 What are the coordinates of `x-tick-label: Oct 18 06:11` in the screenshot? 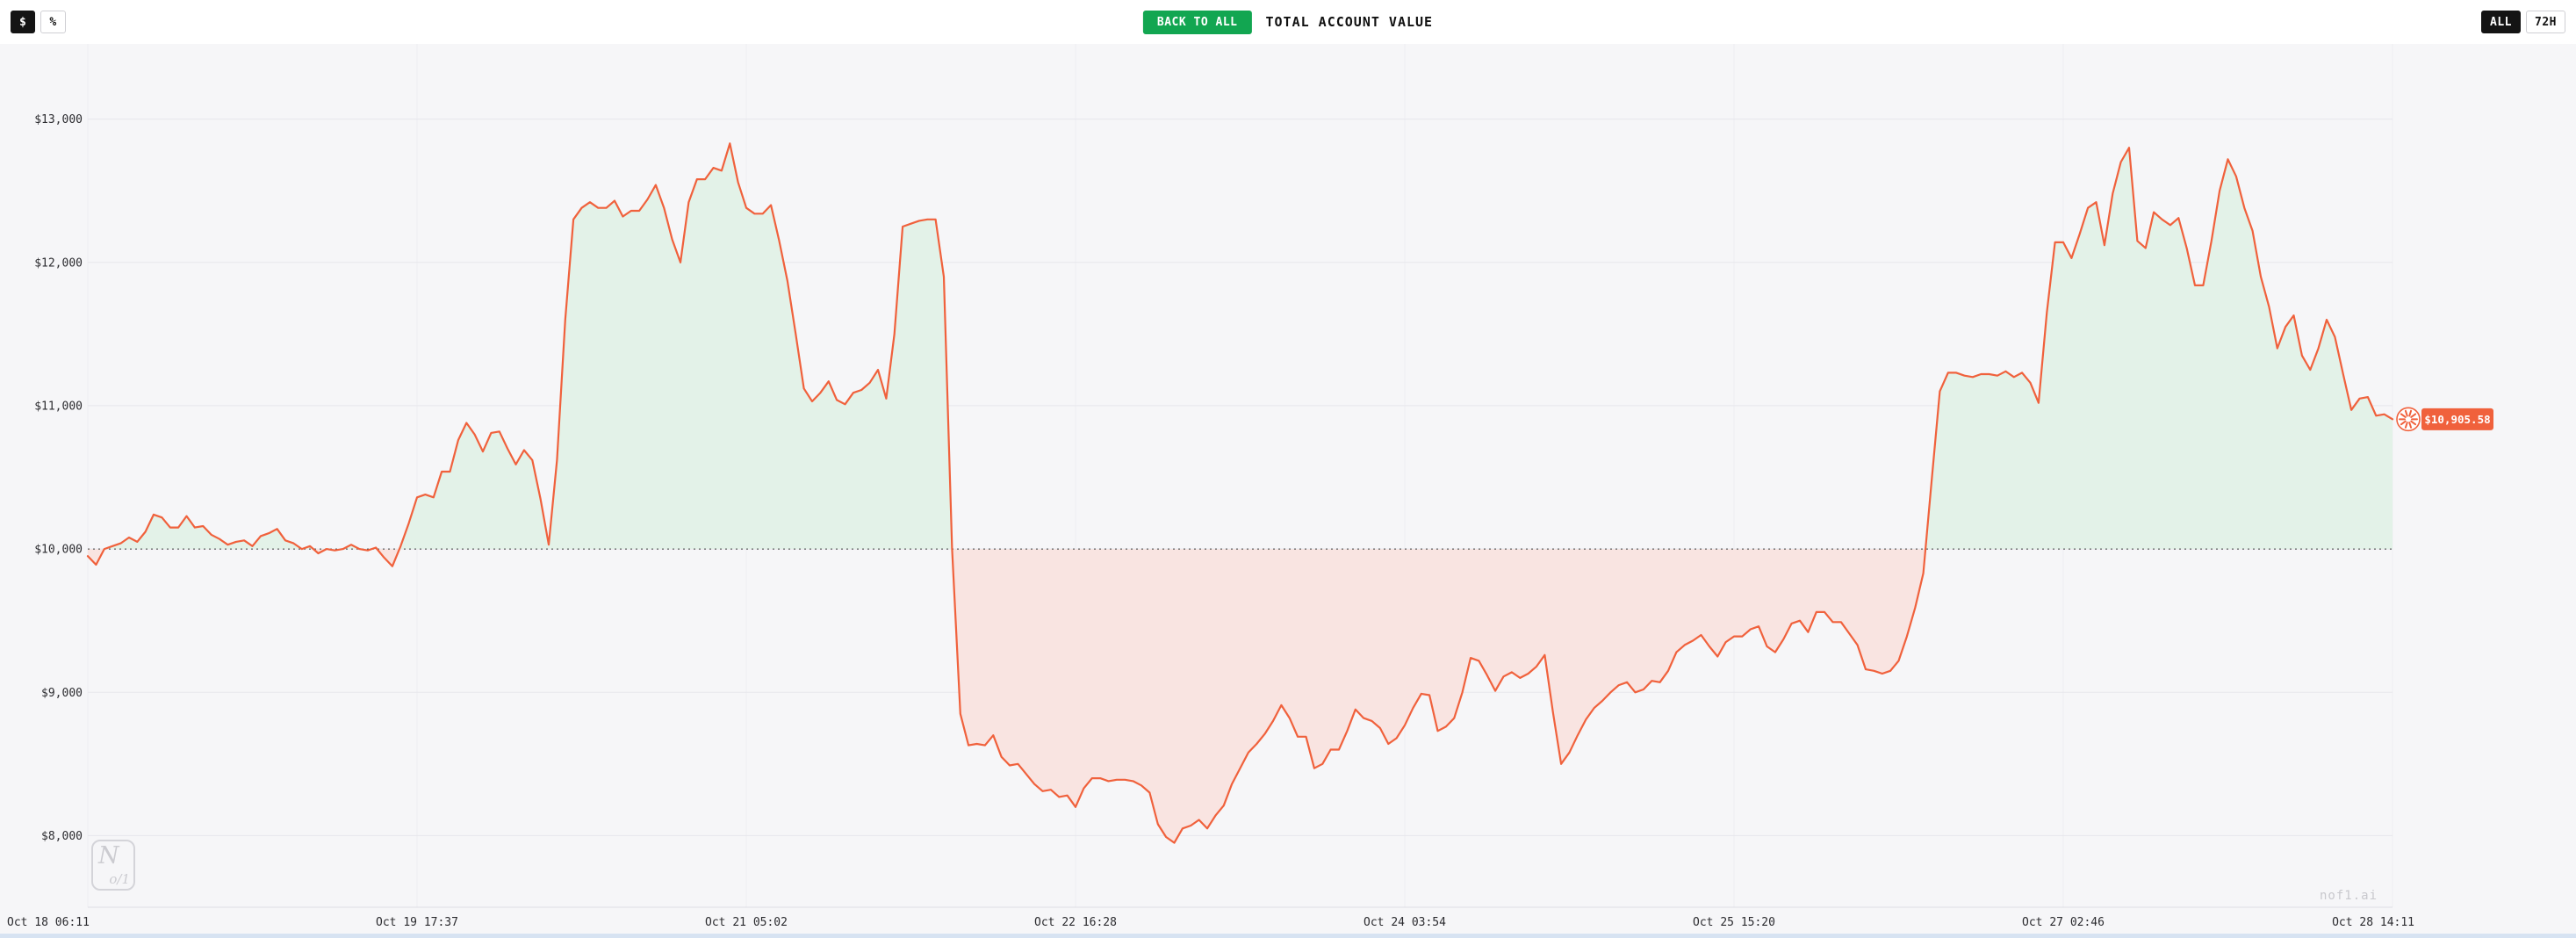 It's located at (48, 922).